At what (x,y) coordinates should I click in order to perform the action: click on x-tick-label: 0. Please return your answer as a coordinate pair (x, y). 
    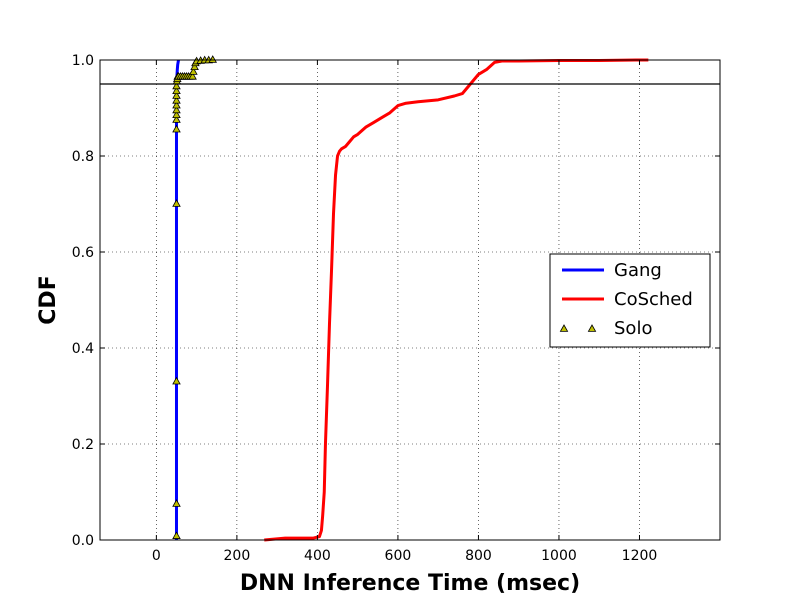
    Looking at the image, I should click on (156, 556).